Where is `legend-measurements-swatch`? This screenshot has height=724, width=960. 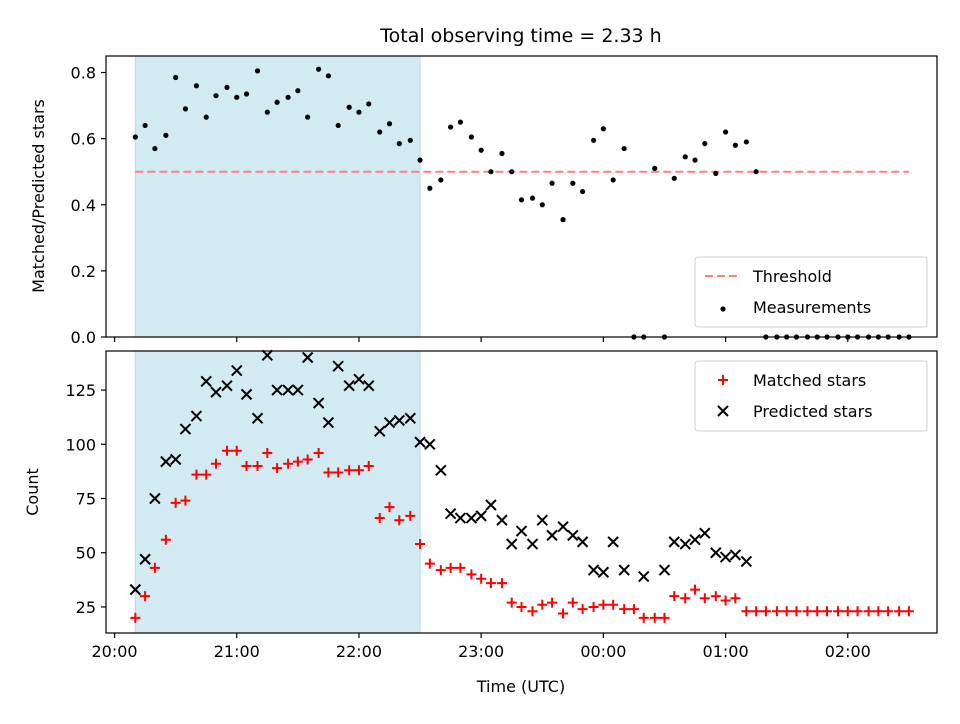
legend-measurements-swatch is located at coordinates (723, 309).